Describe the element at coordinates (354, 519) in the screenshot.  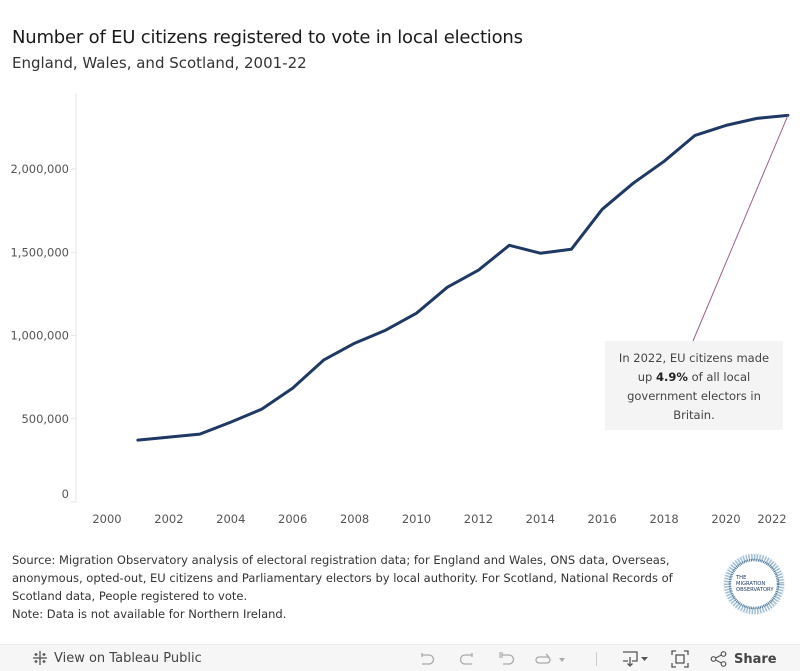
I see `x-tick-label: 2008` at that location.